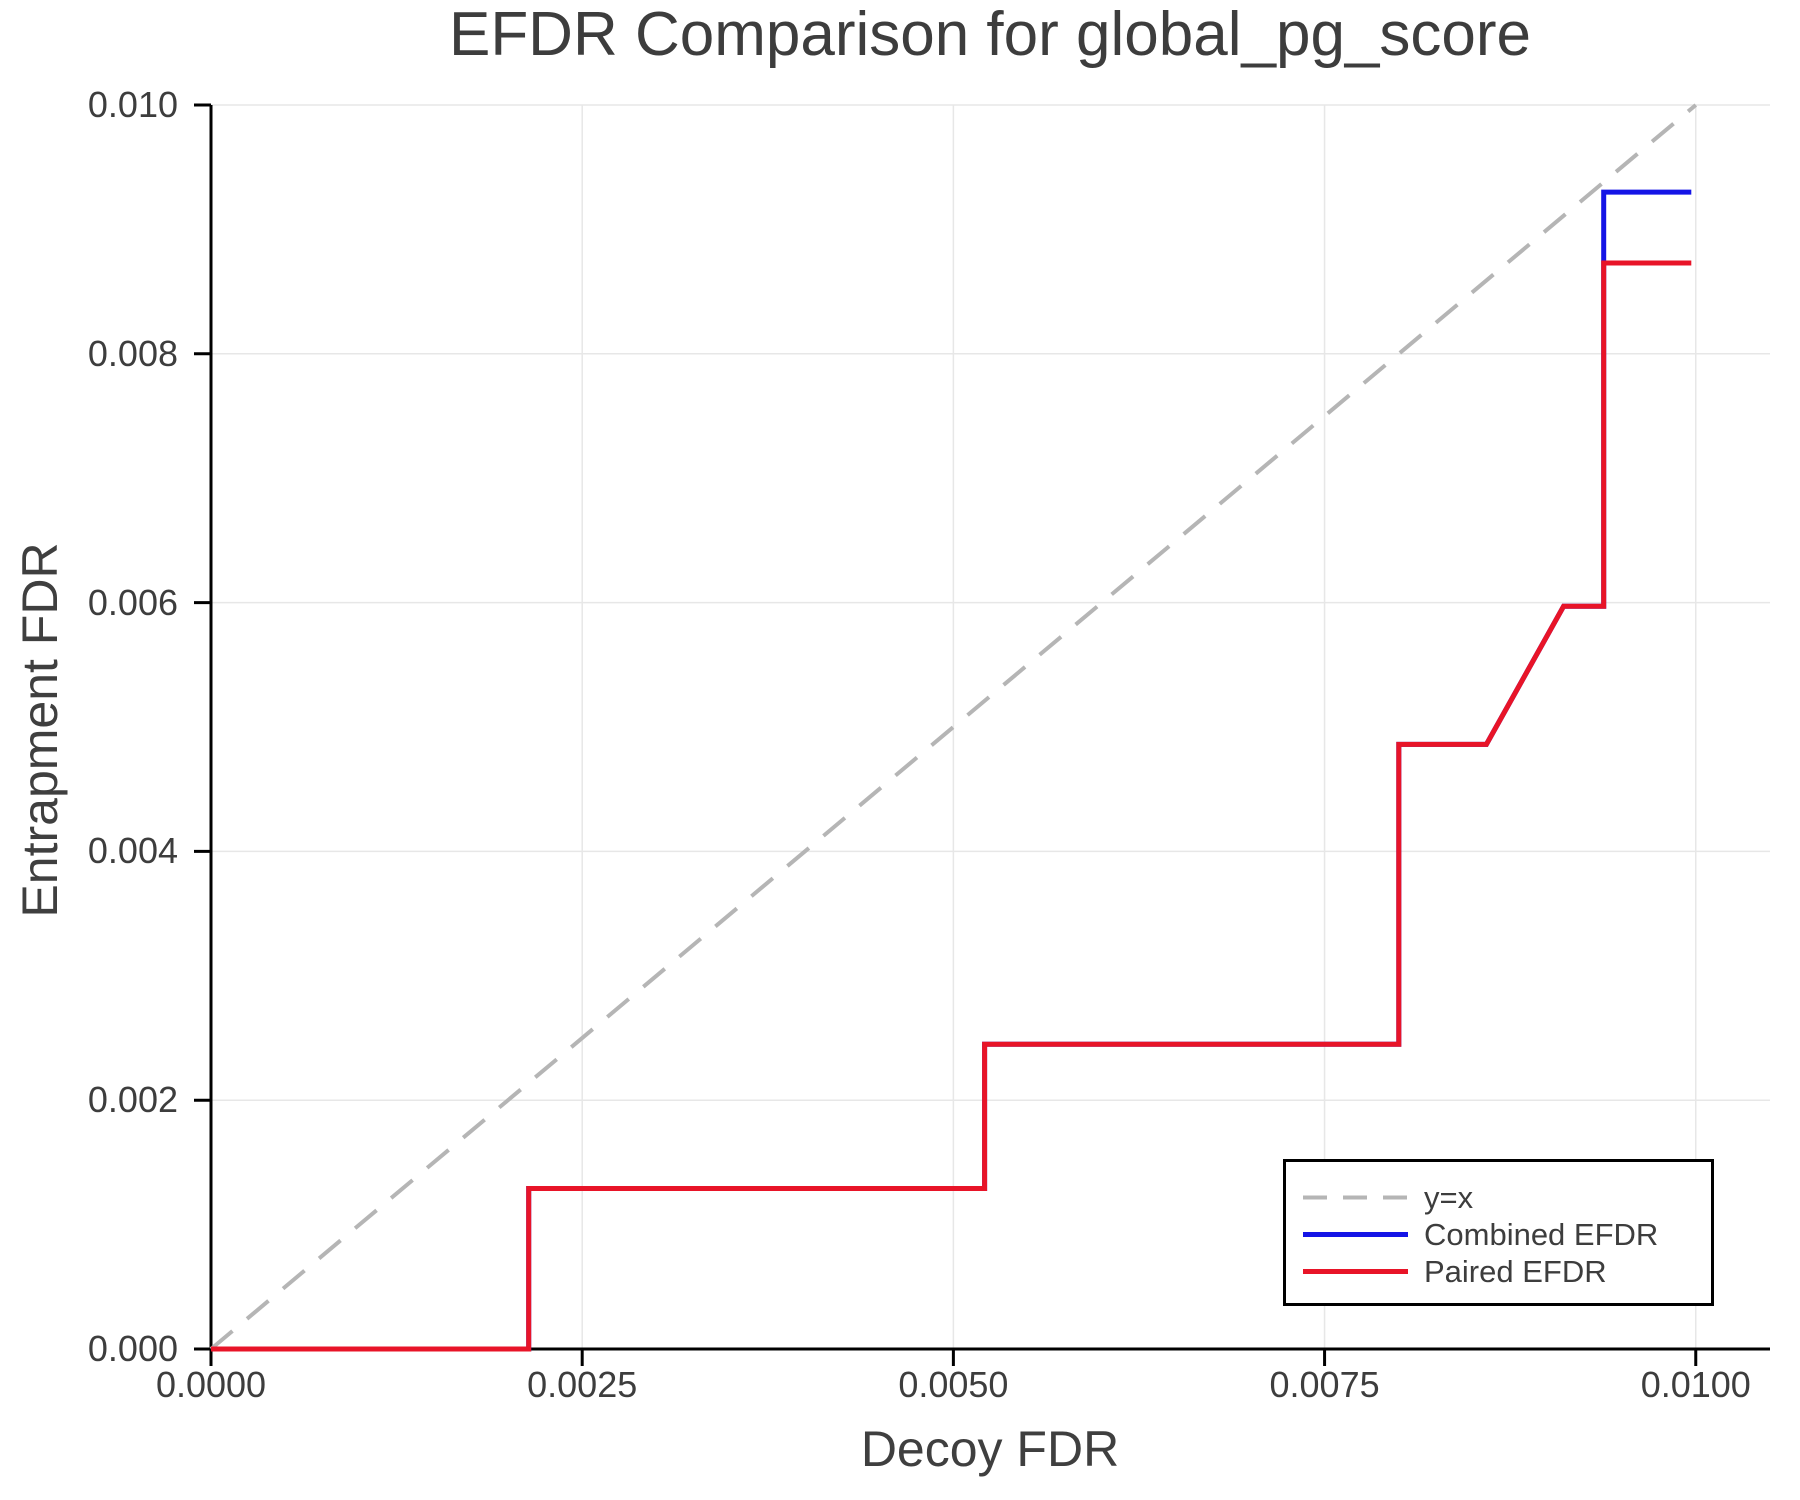 The height and width of the screenshot is (1500, 1800). I want to click on x-tick-label: 0.0050, so click(953, 1384).